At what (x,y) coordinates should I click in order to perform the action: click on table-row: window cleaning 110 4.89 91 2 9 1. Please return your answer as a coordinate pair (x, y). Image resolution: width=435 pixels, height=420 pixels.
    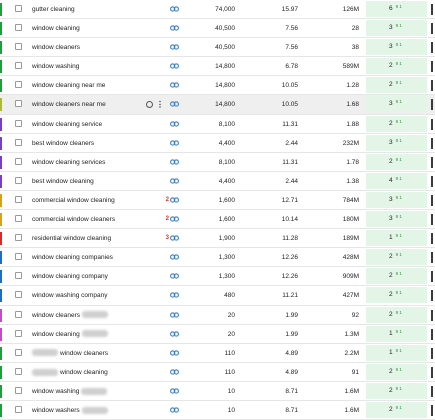
    Looking at the image, I should click on (217, 372).